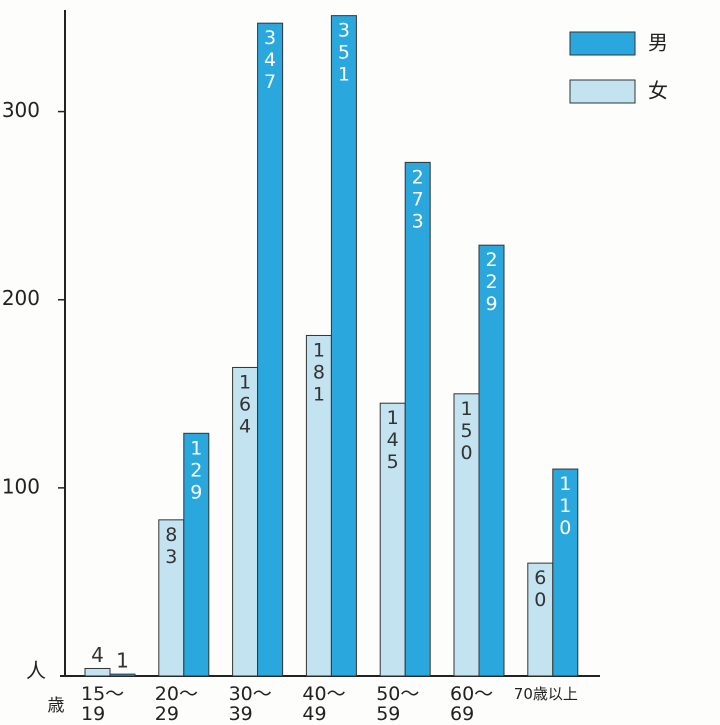  What do you see at coordinates (103, 704) in the screenshot?
I see `x-tick-label: 15〜 19` at bounding box center [103, 704].